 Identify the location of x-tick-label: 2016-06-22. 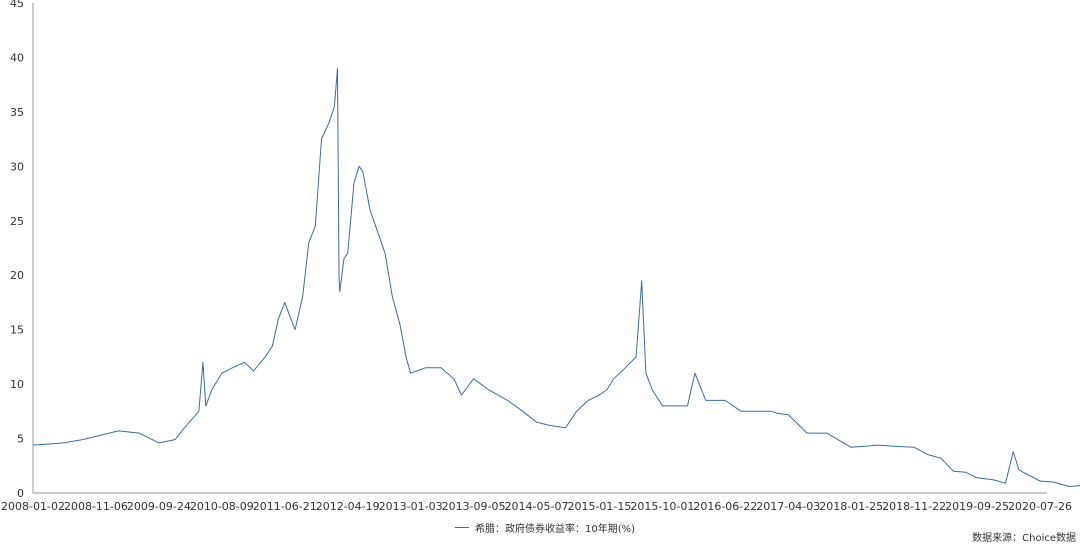
(725, 506).